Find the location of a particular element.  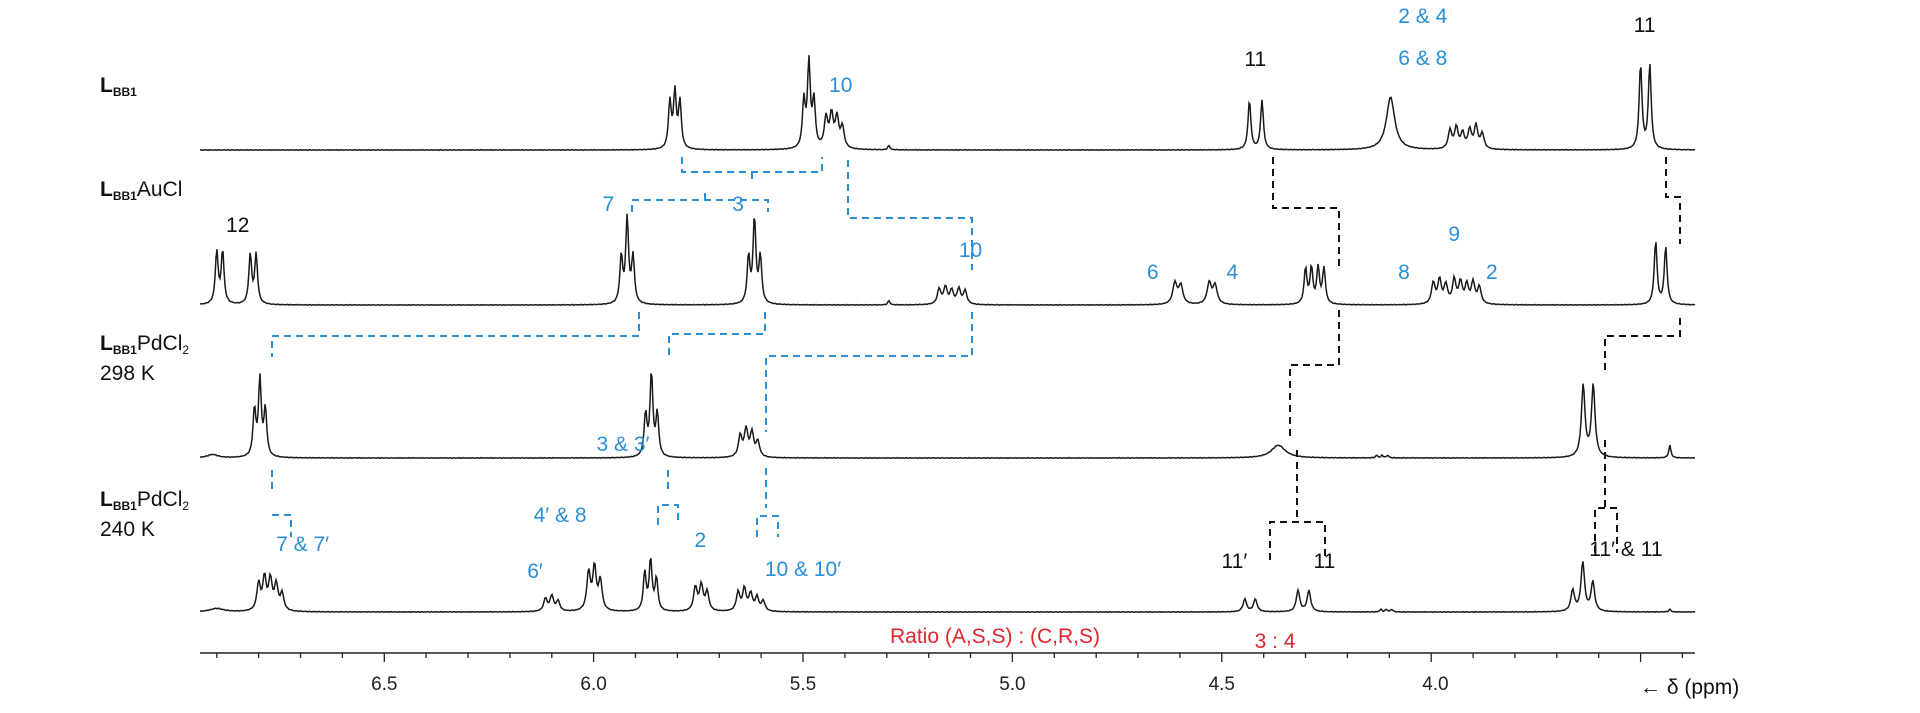

peak-label-7: 7 is located at coordinates (608, 204).